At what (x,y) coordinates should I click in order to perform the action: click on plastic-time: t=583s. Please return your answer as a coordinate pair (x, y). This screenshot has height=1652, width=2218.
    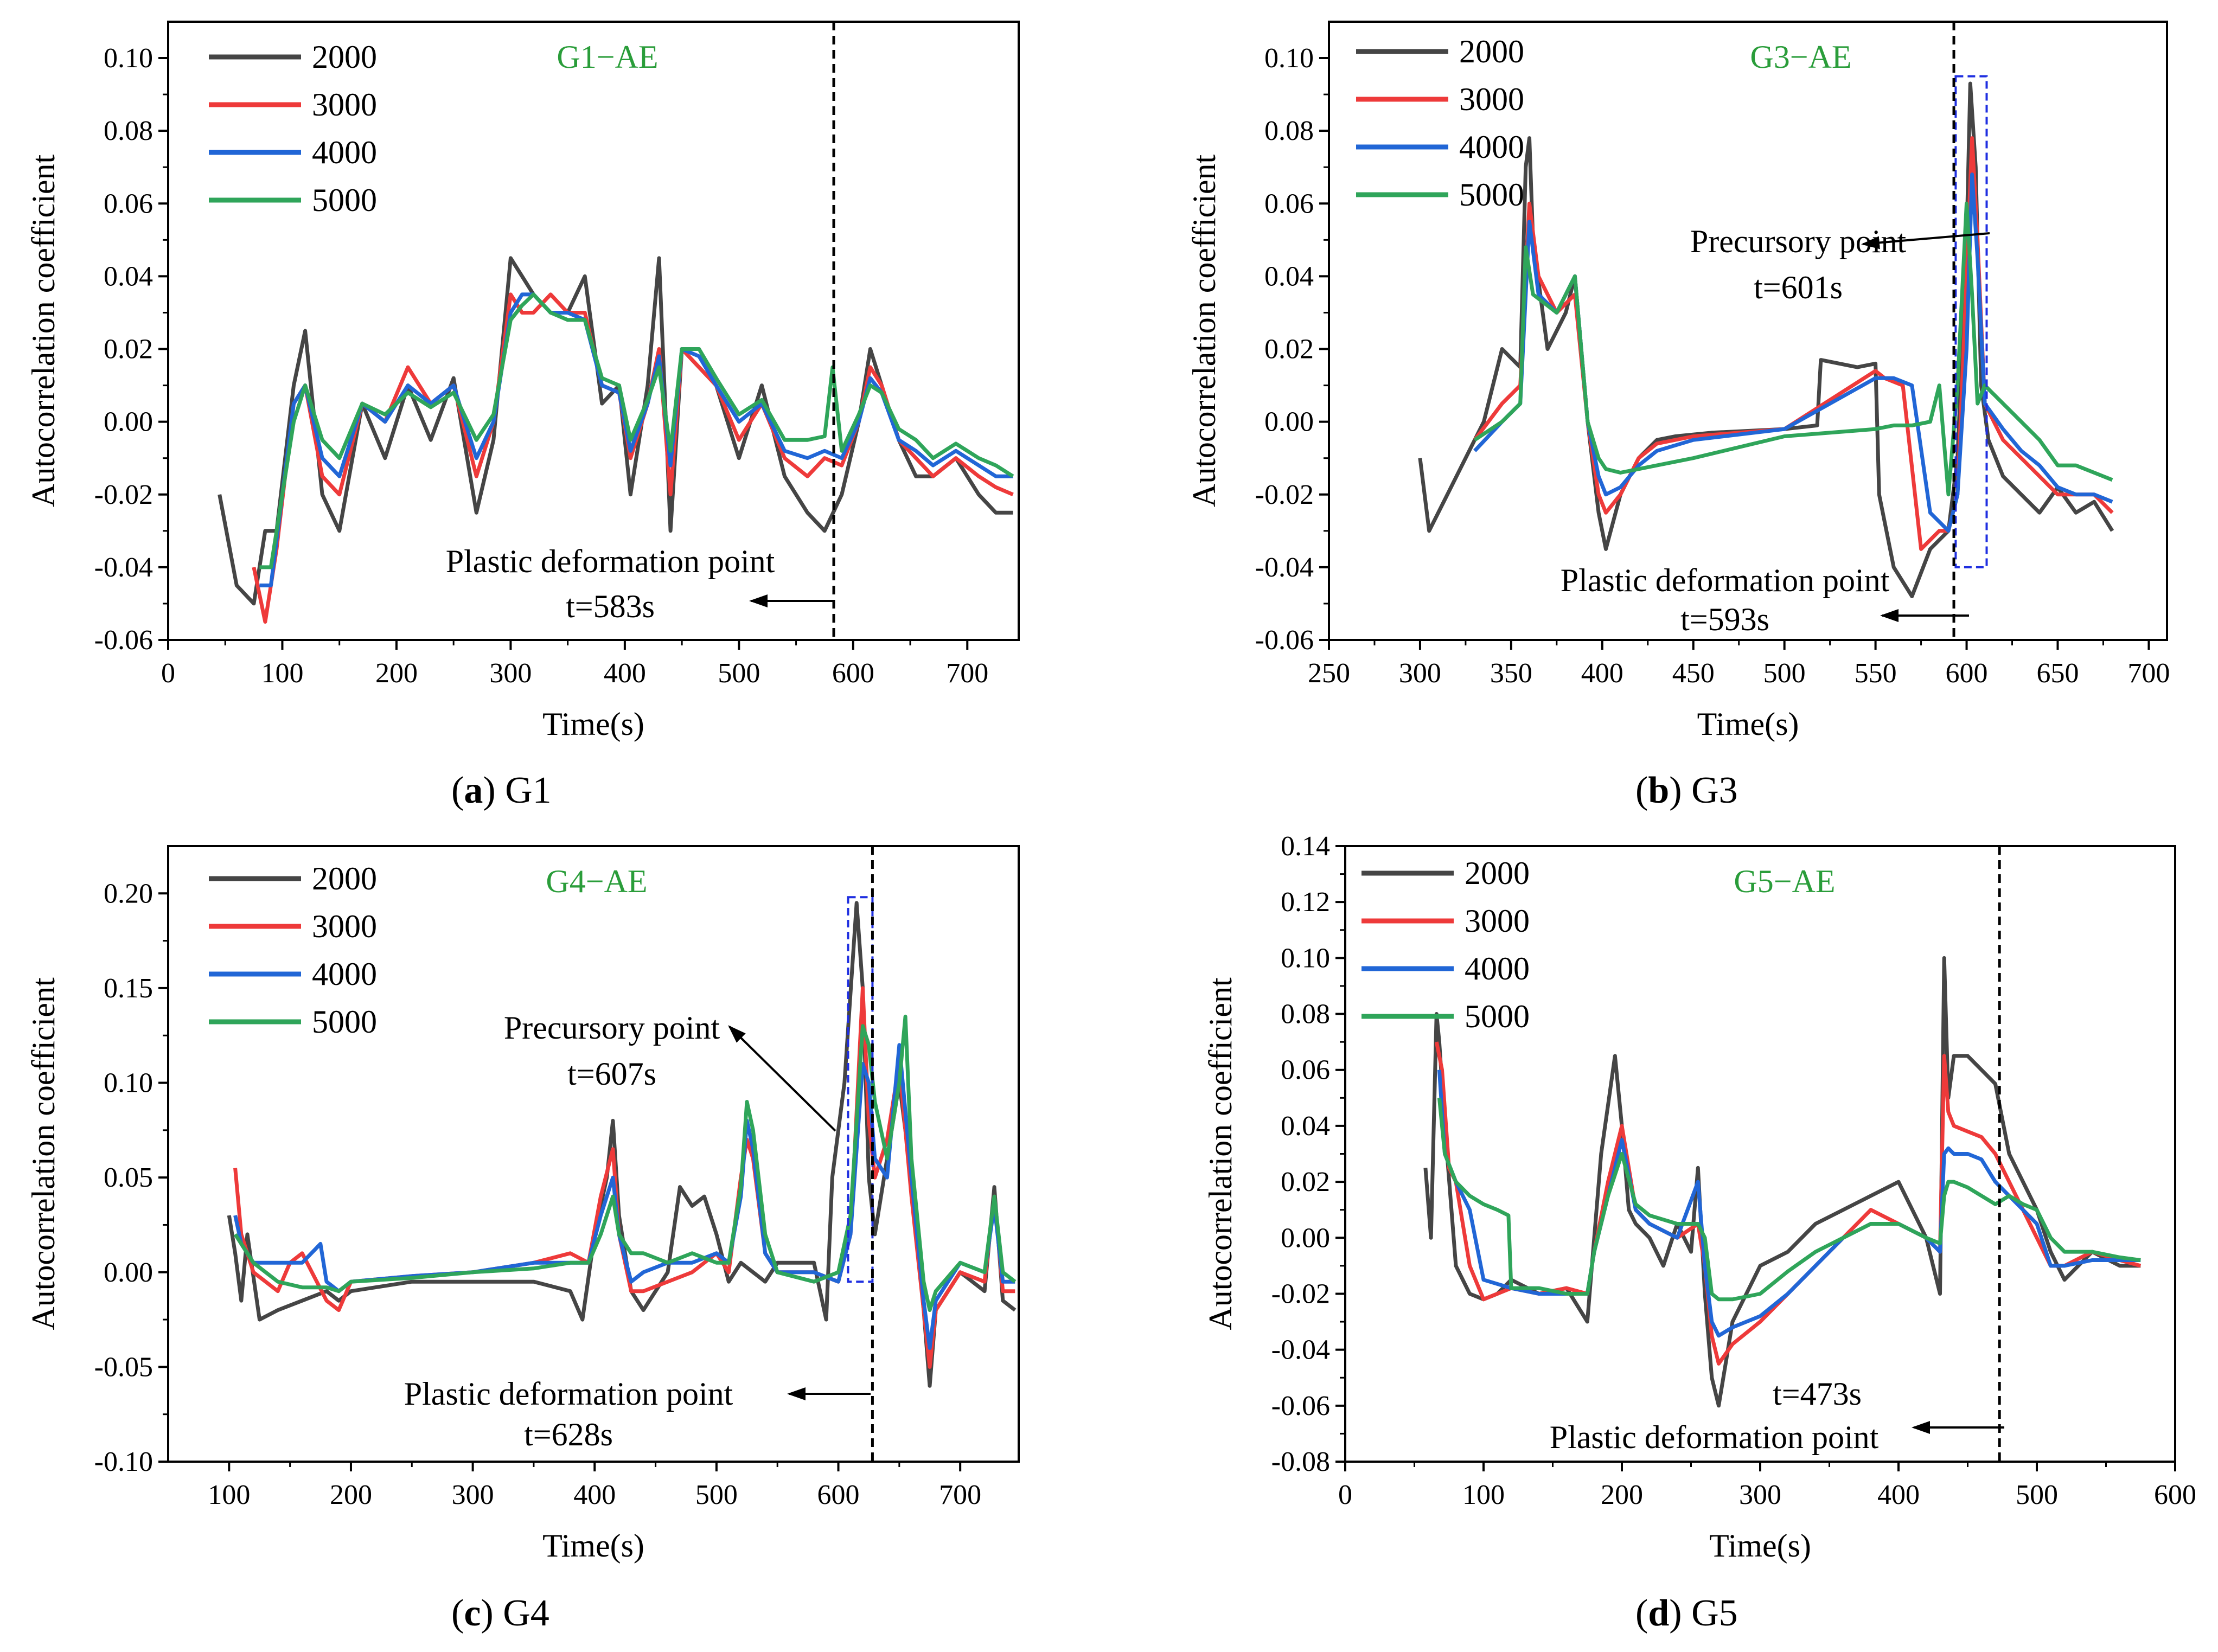
    Looking at the image, I should click on (610, 606).